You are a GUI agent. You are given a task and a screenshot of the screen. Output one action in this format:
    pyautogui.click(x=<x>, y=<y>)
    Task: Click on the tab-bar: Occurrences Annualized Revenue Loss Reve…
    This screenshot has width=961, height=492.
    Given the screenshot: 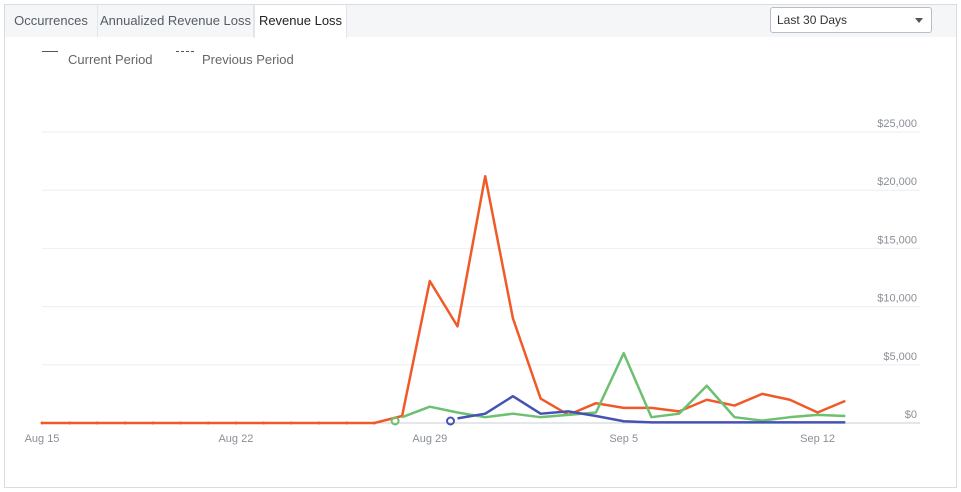 What is the action you would take?
    pyautogui.click(x=480, y=21)
    